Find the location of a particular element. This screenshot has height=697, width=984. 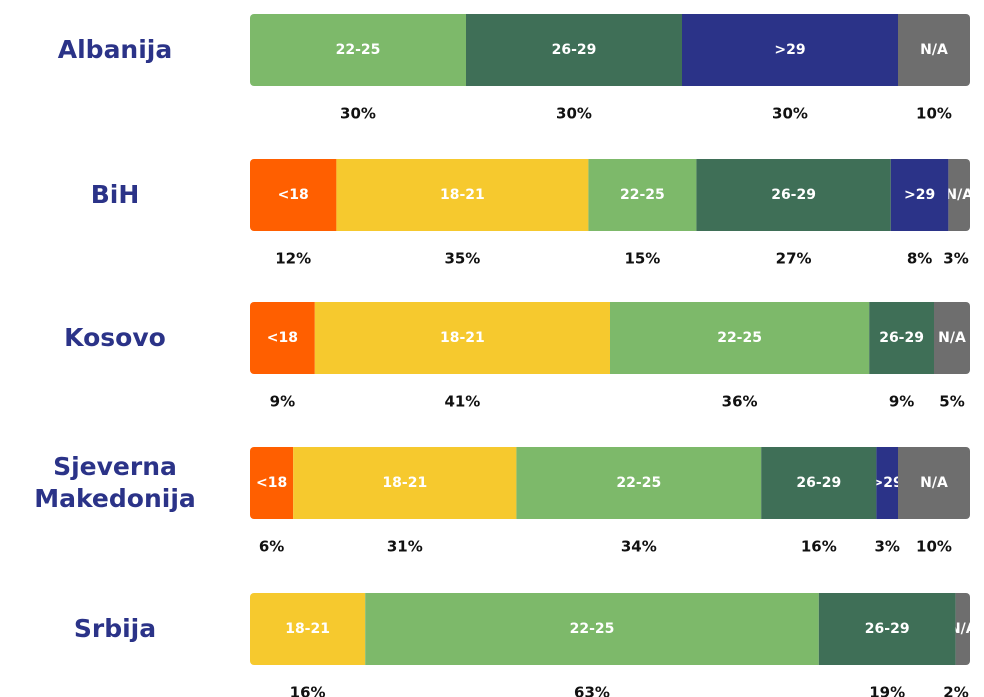

category-label: BiH is located at coordinates (115, 194).